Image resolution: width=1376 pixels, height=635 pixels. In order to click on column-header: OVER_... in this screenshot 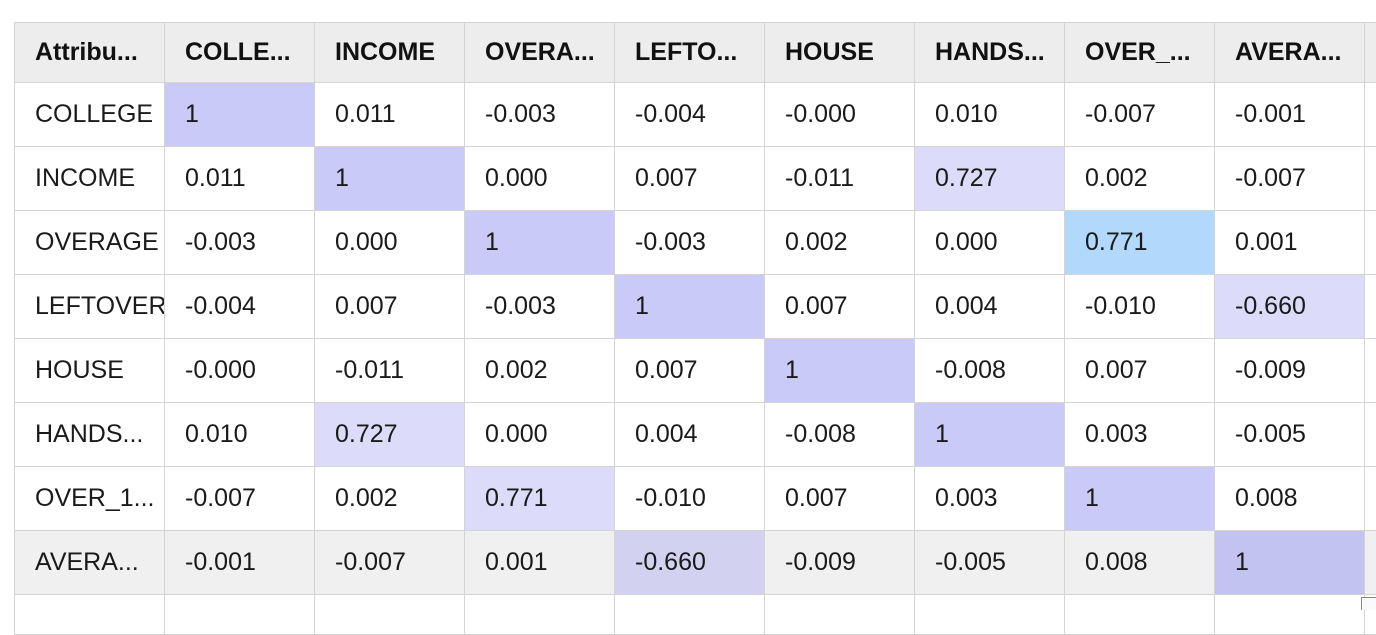, I will do `click(1140, 53)`.